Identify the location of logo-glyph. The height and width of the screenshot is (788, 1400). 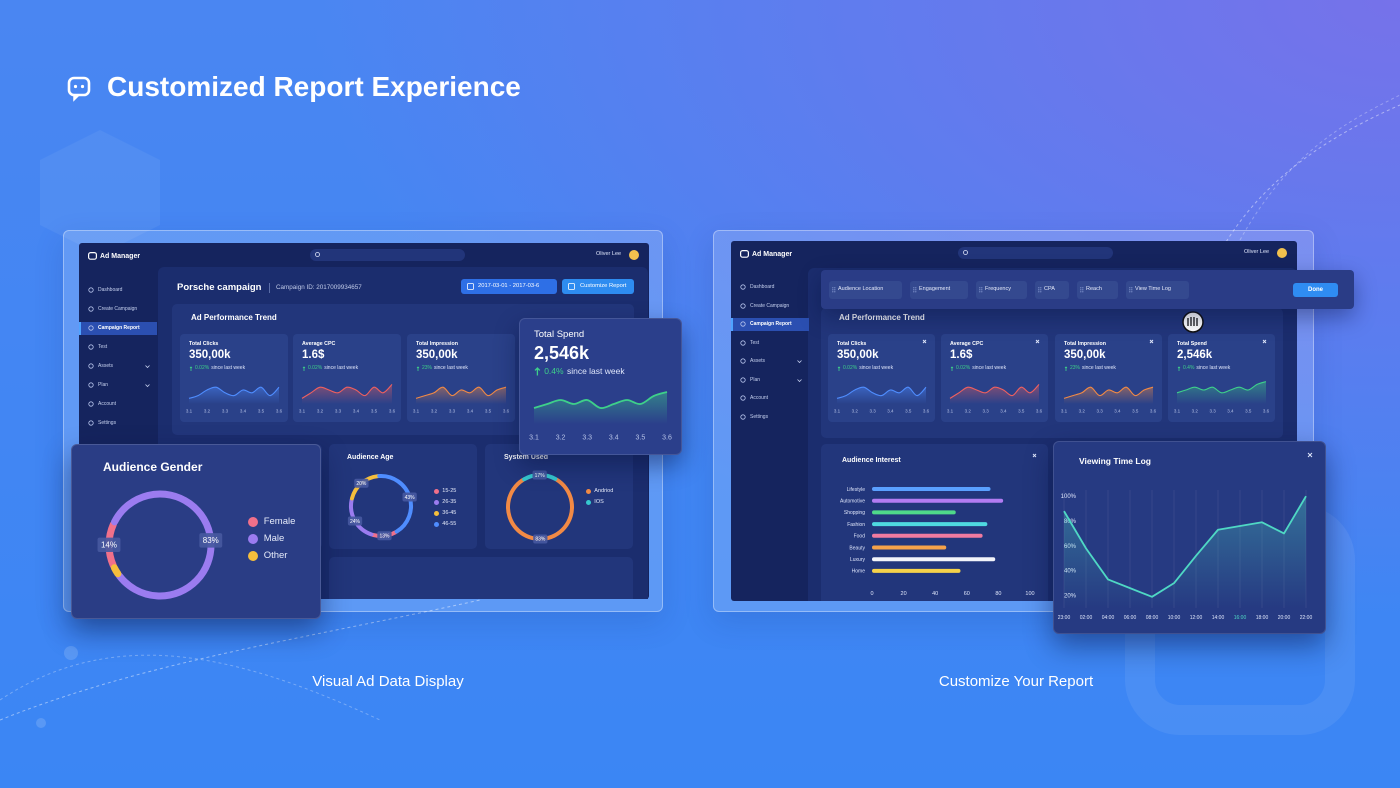
(744, 254).